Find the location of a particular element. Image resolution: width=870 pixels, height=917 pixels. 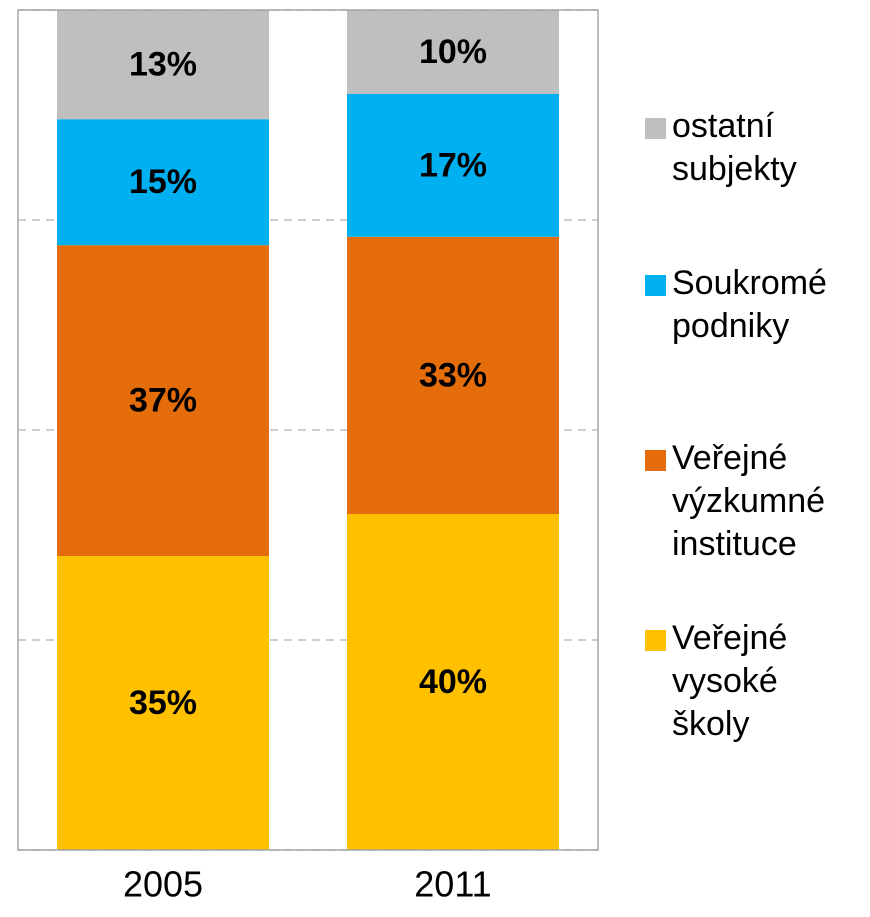

data-label: 40% is located at coordinates (453, 682).